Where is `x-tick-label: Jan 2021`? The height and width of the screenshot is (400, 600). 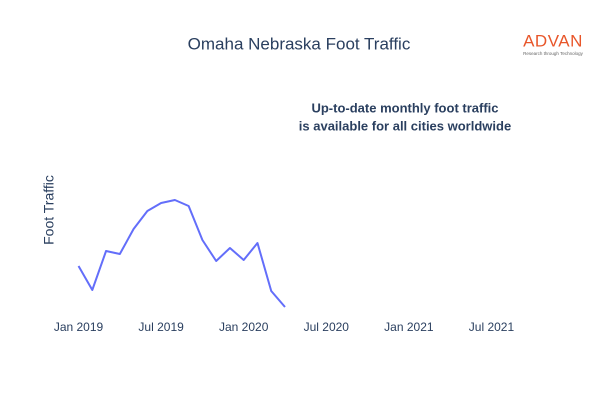
x-tick-label: Jan 2021 is located at coordinates (409, 327).